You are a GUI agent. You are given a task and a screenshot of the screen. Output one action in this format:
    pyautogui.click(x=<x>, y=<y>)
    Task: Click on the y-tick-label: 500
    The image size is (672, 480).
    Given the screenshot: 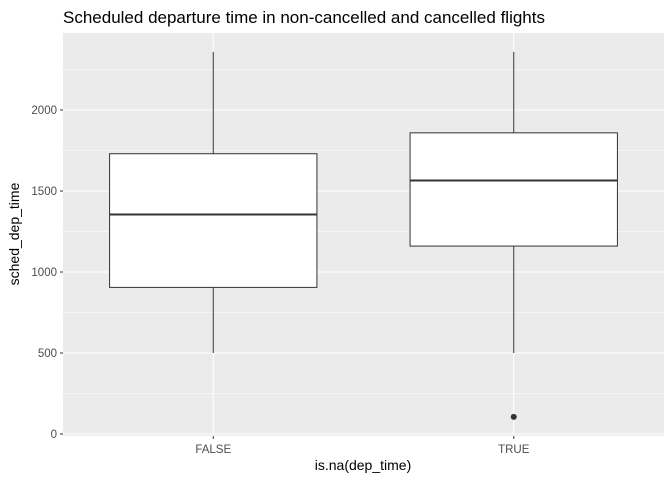 What is the action you would take?
    pyautogui.click(x=47, y=354)
    